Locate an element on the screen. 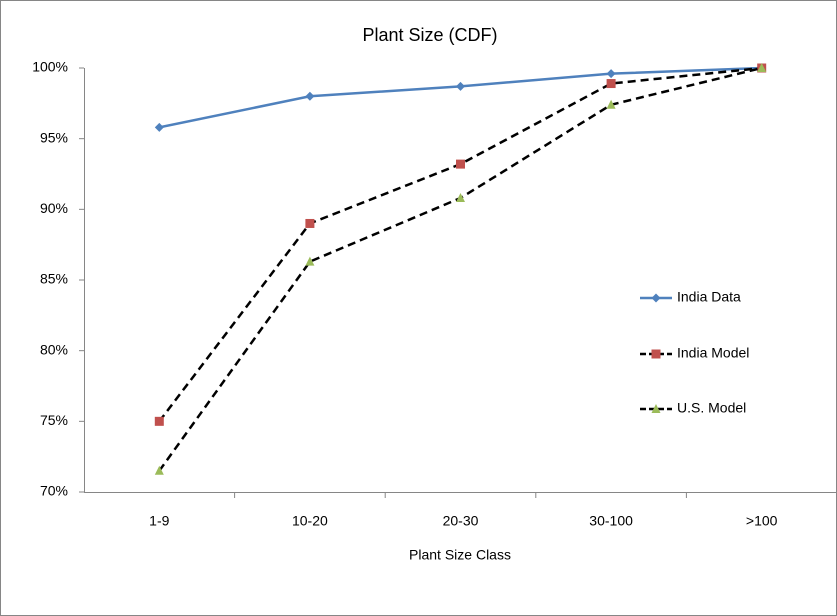 This screenshot has width=837, height=616. x-tick-label: 1-9 is located at coordinates (159, 521).